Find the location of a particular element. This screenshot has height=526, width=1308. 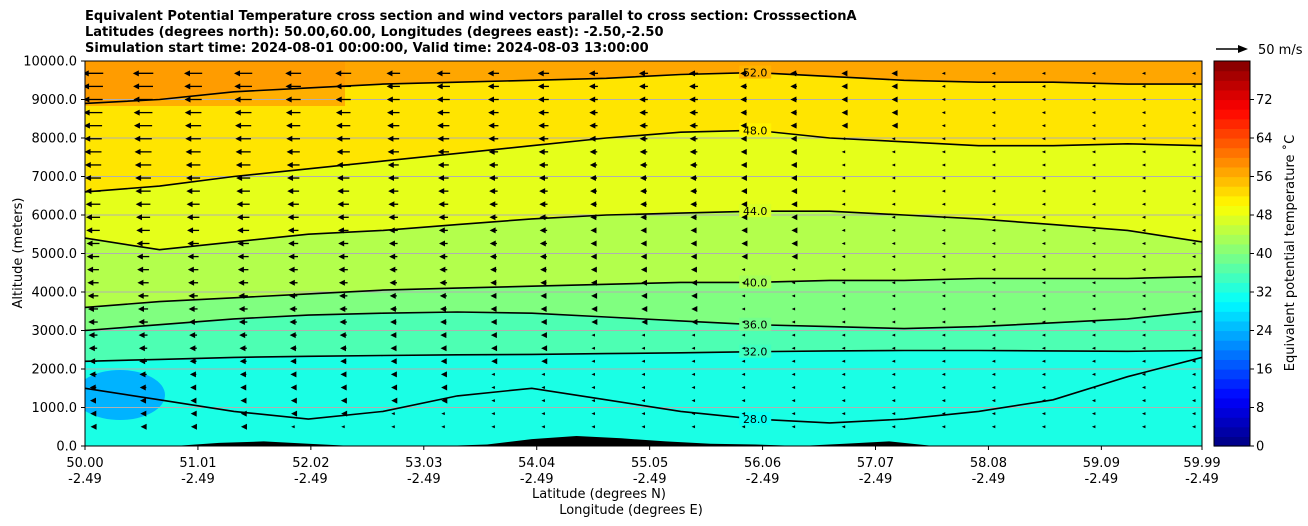

y-tick-label: 7000.0 is located at coordinates (55, 177).